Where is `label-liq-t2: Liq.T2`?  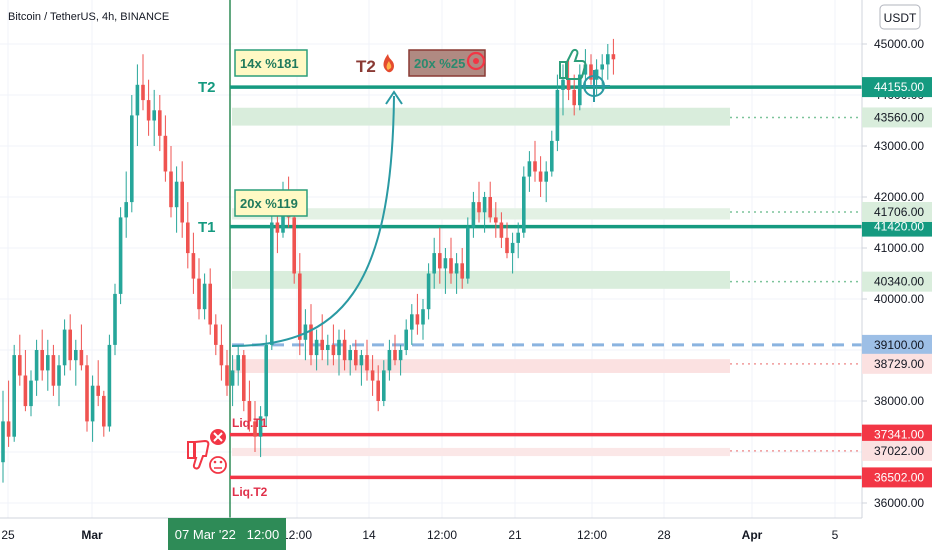 label-liq-t2: Liq.T2 is located at coordinates (250, 492).